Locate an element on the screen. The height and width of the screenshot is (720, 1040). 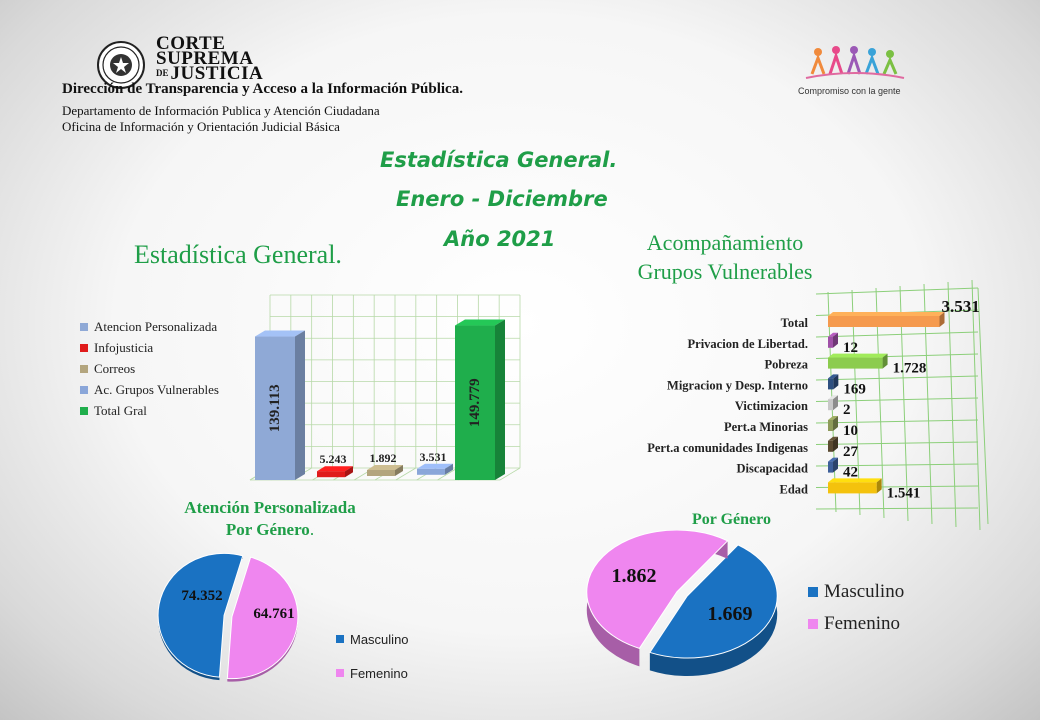
chart1-legend-item: Infojusticia is located at coordinates (149, 347).